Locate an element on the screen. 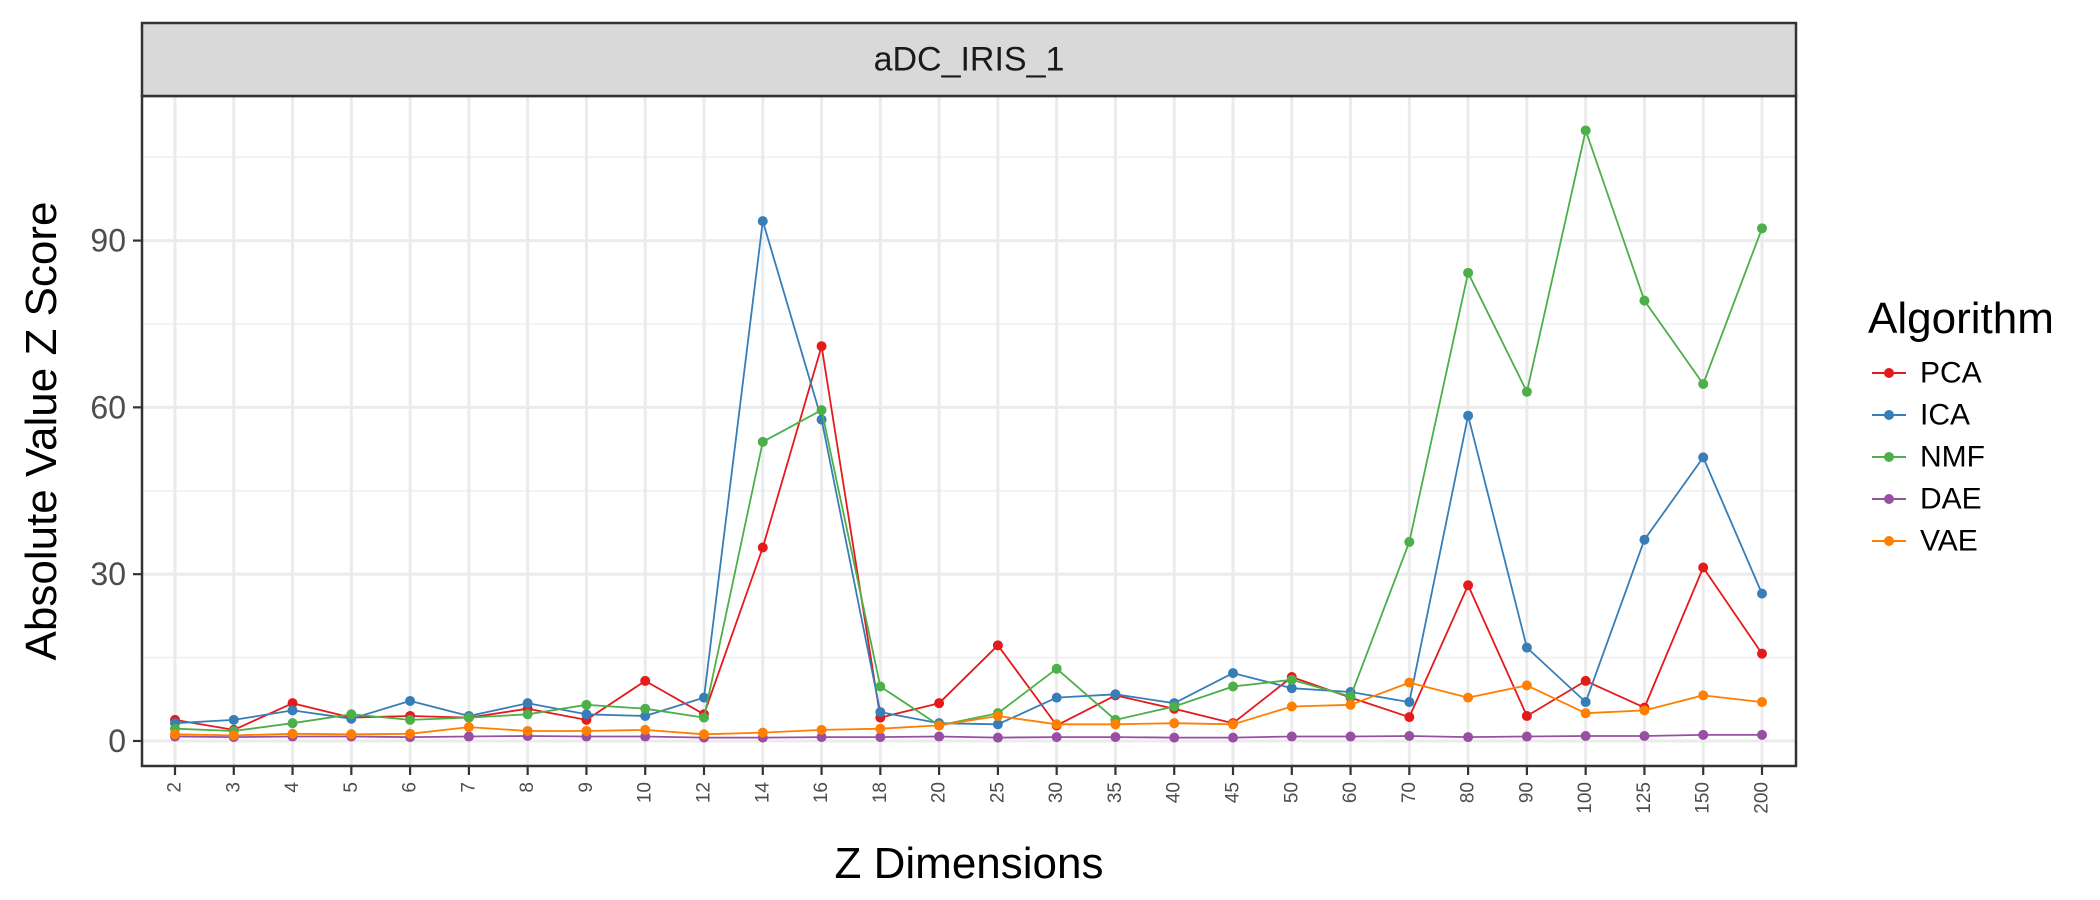 The width and height of the screenshot is (2100, 900). legend-label-nmf: NMF is located at coordinates (1952, 457).